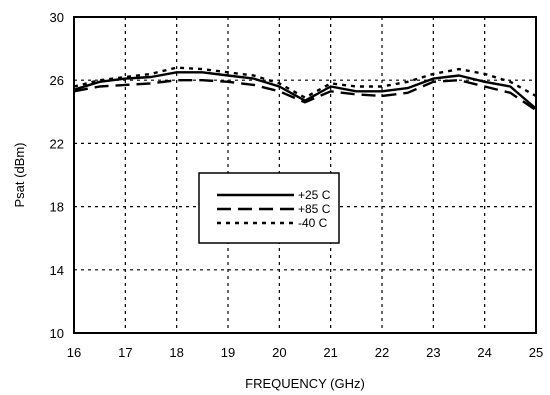  Describe the element at coordinates (19, 174) in the screenshot. I see `y-axis-label: Psat (dBm)` at that location.